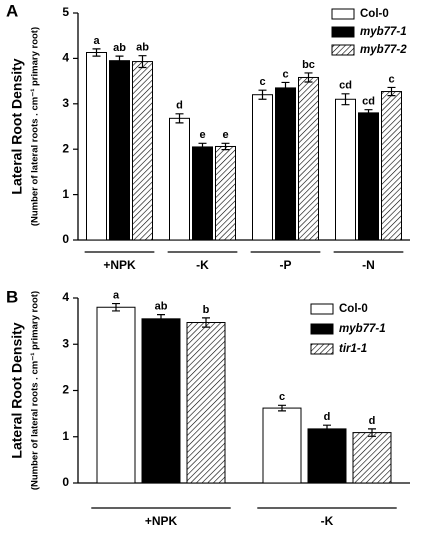 This screenshot has width=427, height=556. What do you see at coordinates (12, 296) in the screenshot?
I see `panel-label: B` at bounding box center [12, 296].